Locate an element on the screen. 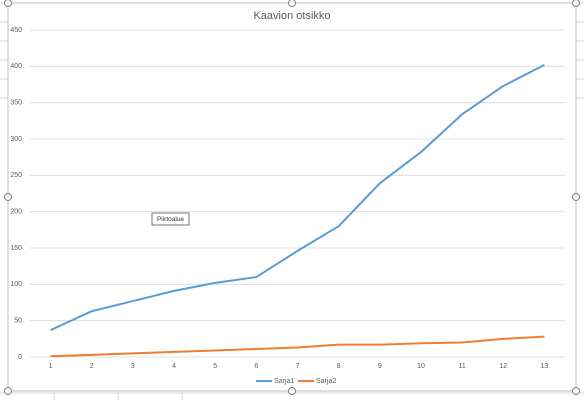 The width and height of the screenshot is (584, 400). x-tick-label: 12 is located at coordinates (503, 366).